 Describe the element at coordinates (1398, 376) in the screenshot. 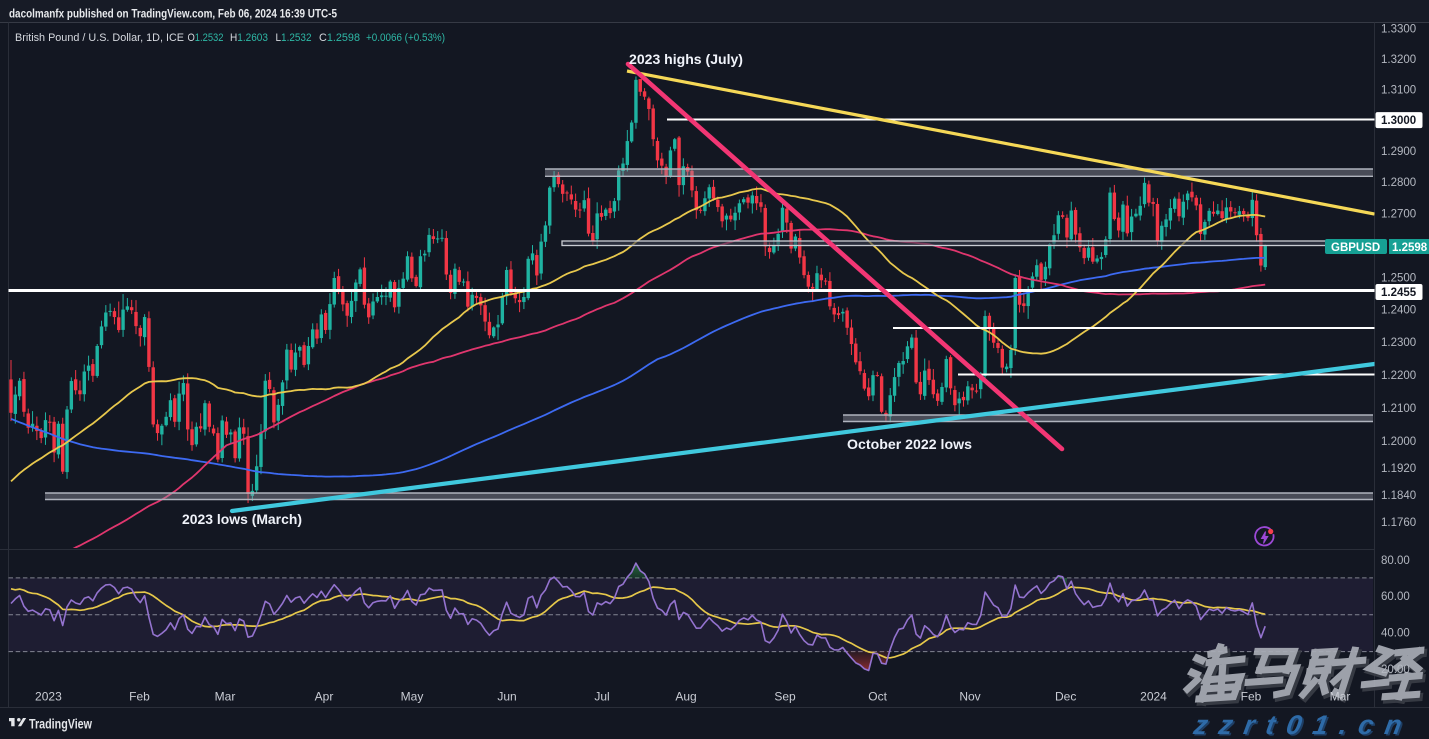

I see `svg-text: 1.2200` at that location.